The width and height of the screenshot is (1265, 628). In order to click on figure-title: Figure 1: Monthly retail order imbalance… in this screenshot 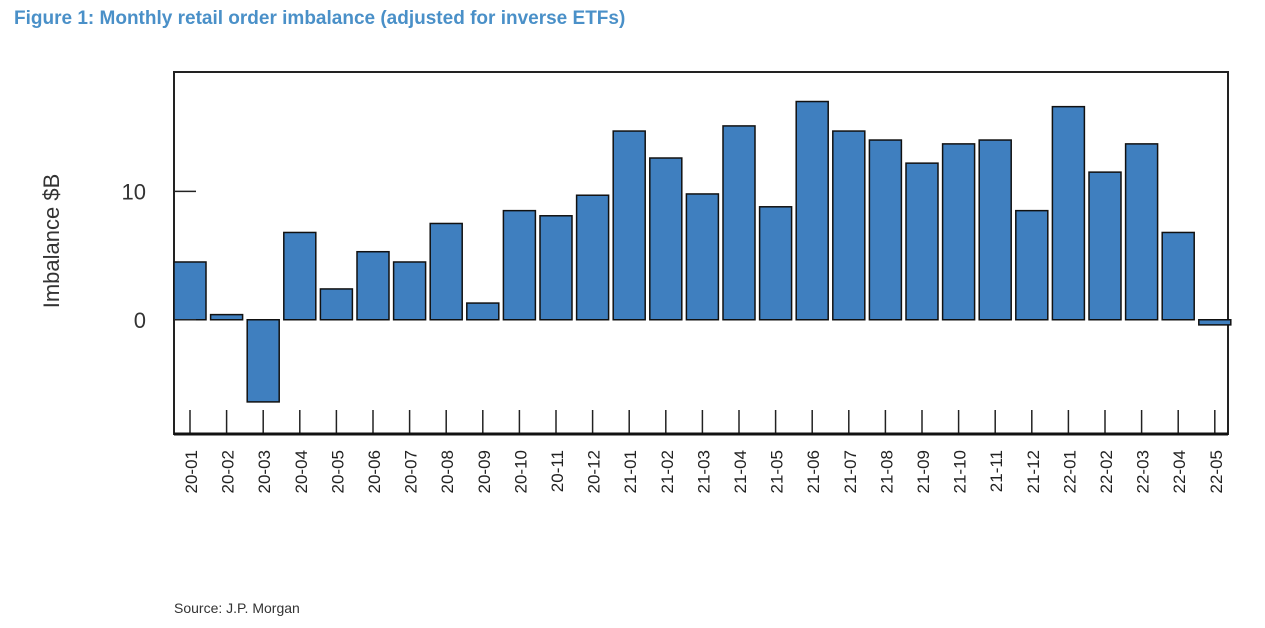, I will do `click(320, 18)`.